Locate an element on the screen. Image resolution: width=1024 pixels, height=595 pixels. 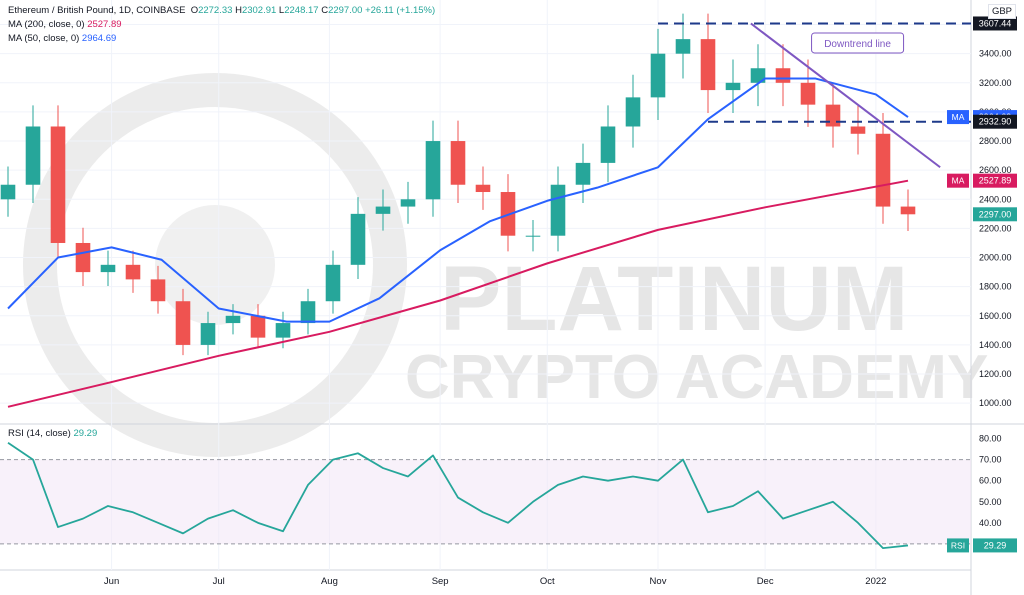
price-tick-label: 3400.00 is located at coordinates (995, 54).